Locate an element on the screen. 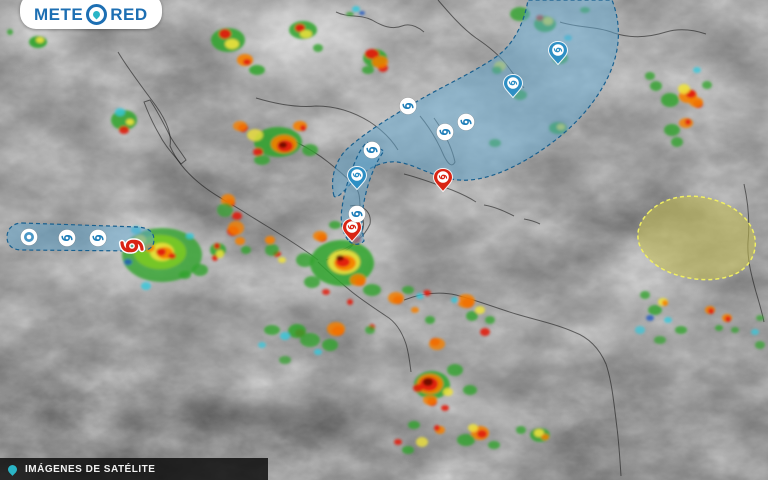 The height and width of the screenshot is (480, 768). satellite-caption-bar: IMÁGENES DE SATÉLITE is located at coordinates (134, 469).